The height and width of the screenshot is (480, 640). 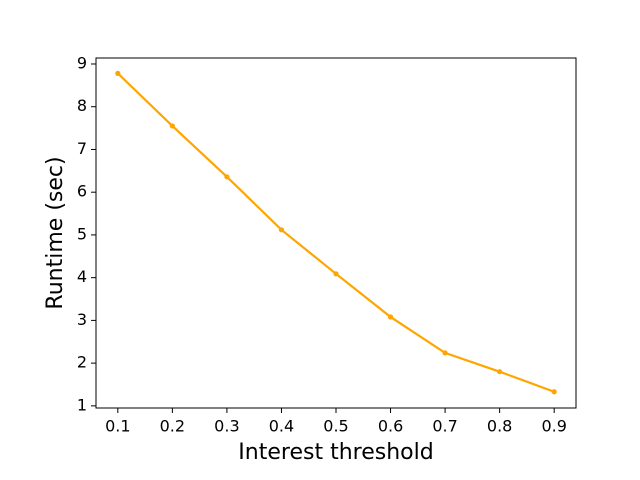 I want to click on y-tick-label: 2, so click(x=82, y=362).